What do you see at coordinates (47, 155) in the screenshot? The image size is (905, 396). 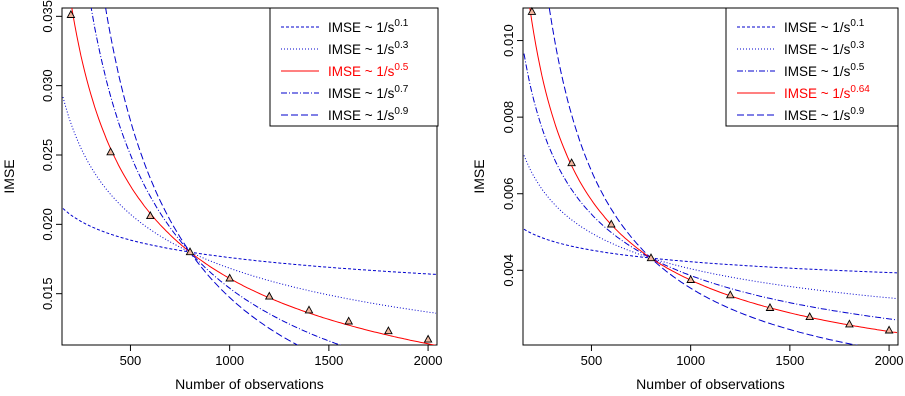 I see `y-tick-label: 0.025` at bounding box center [47, 155].